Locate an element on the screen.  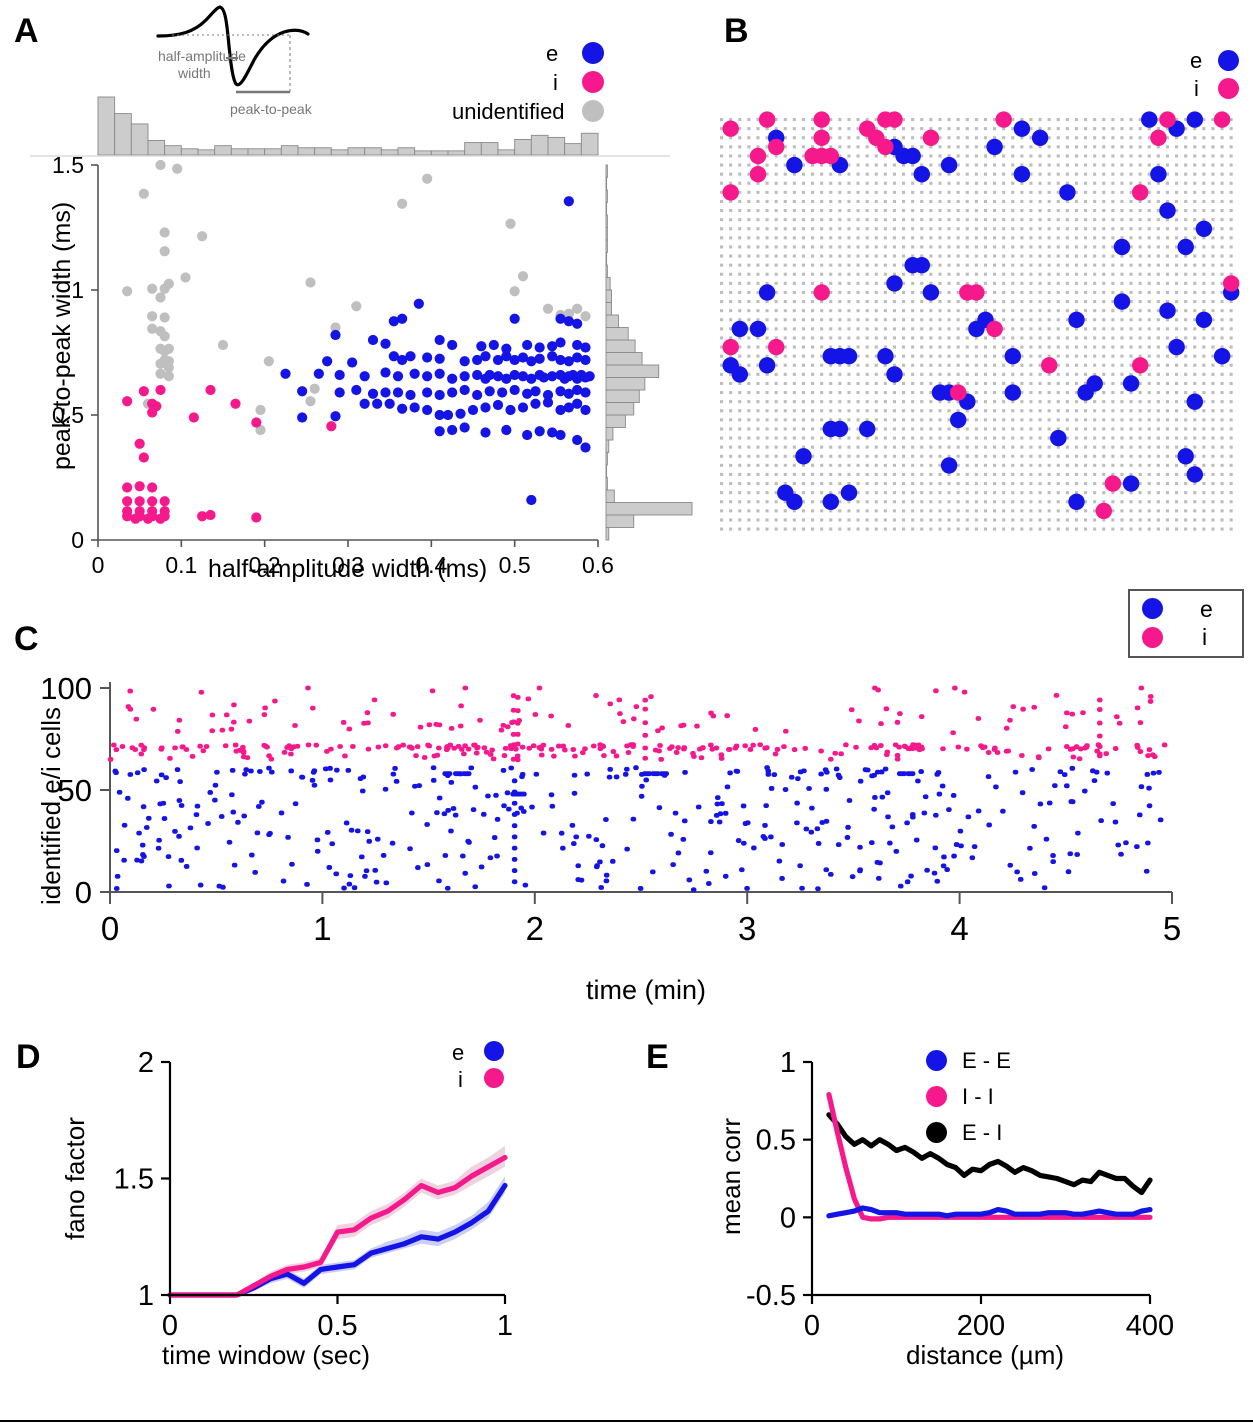
panel-e-line-E-E is located at coordinates (989, 1212).